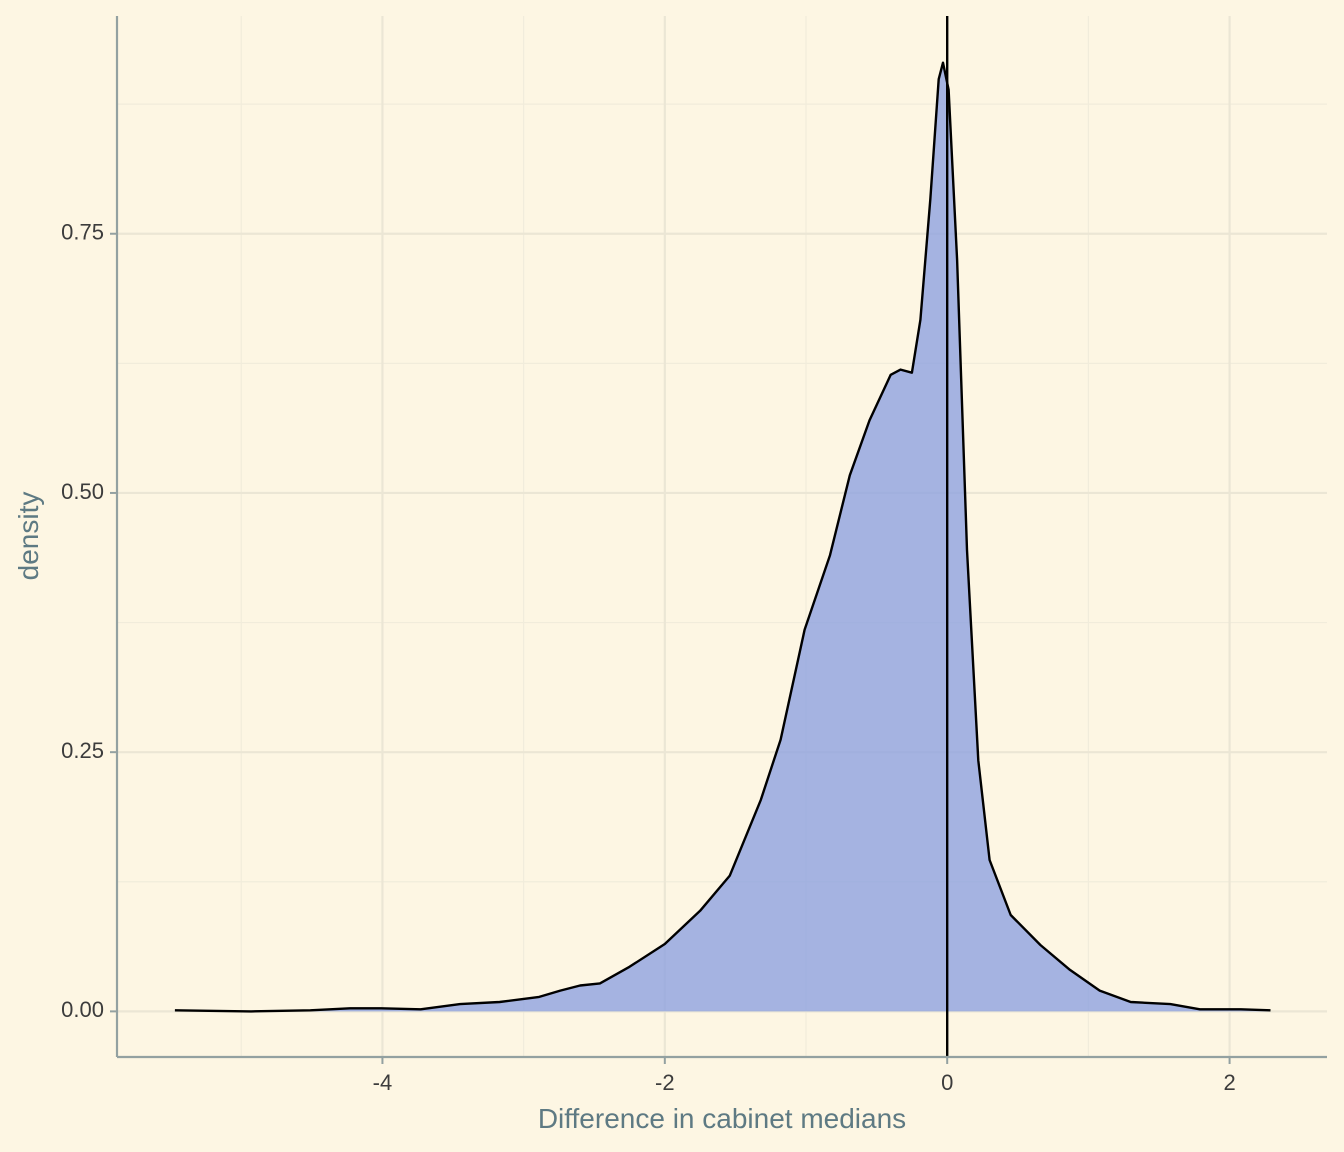 Image resolution: width=1344 pixels, height=1152 pixels. I want to click on y-axis-title: density, so click(28, 536).